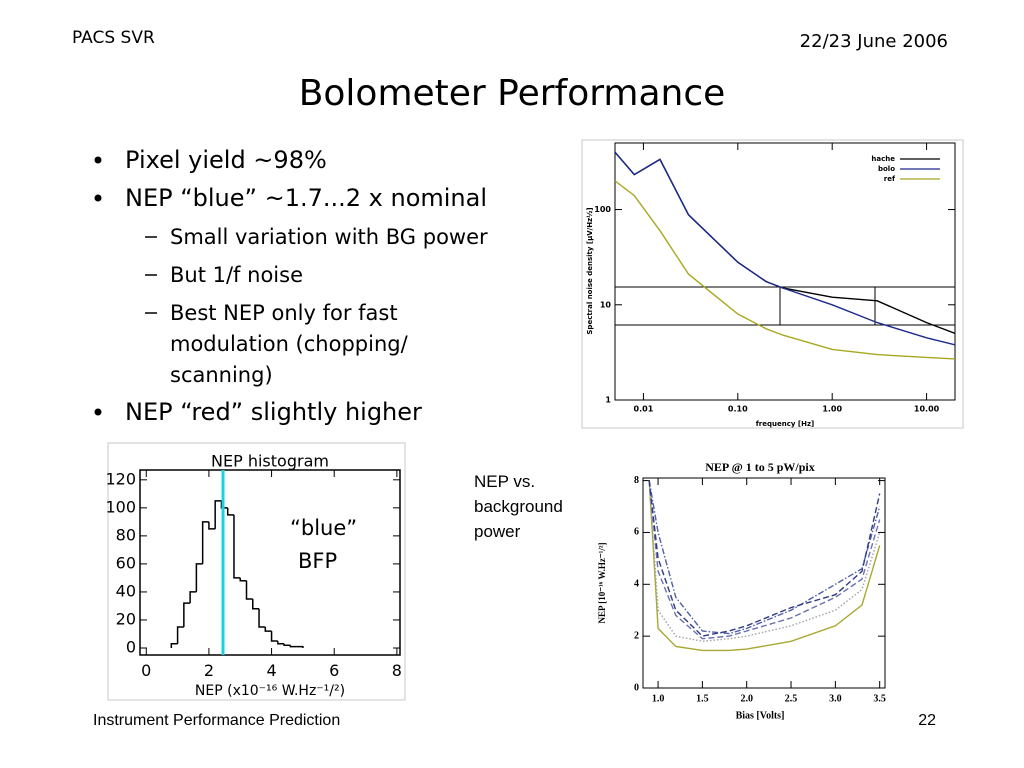 Image resolution: width=1024 pixels, height=768 pixels. Describe the element at coordinates (927, 720) in the screenshot. I see `page-number: 22` at that location.